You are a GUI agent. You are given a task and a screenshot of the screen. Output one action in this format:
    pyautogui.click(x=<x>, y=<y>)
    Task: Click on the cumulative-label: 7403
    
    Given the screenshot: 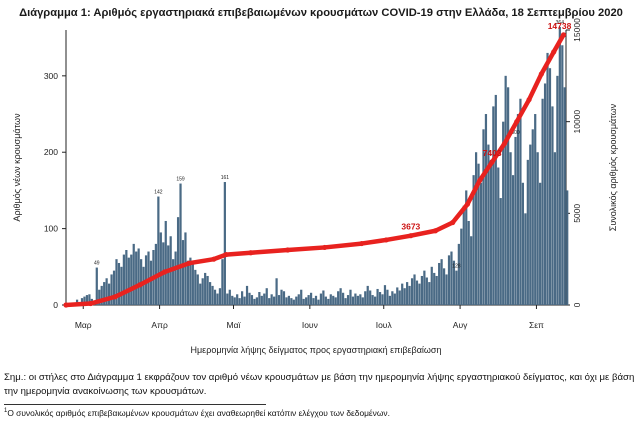 What is the action you would take?
    pyautogui.click(x=492, y=153)
    